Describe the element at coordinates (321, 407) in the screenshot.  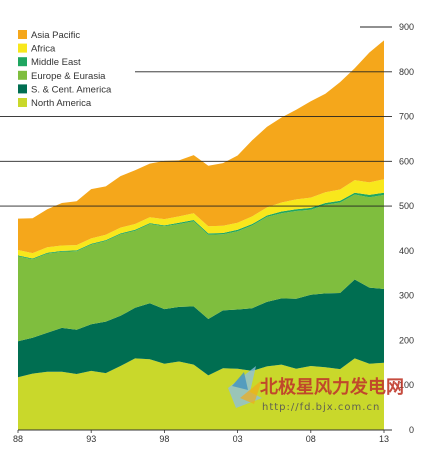
I see `watermark-url: http://fd.bjx.com.cn` at that location.